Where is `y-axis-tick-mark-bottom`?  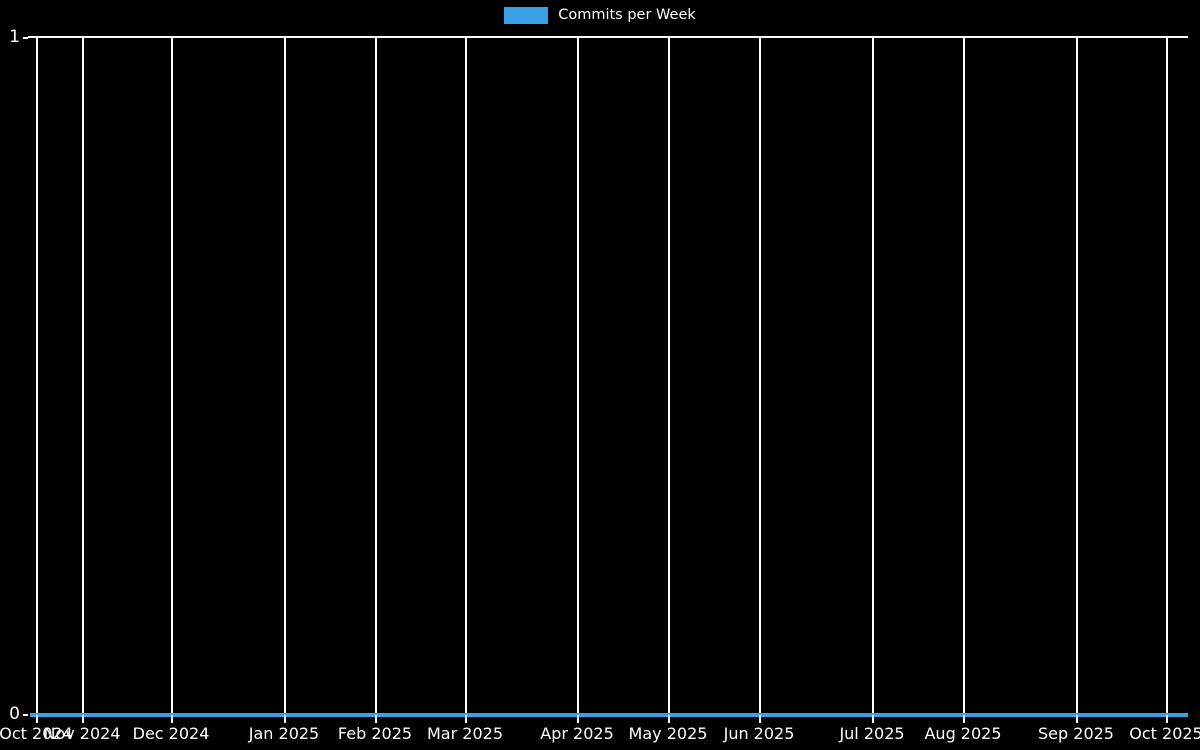
y-axis-tick-mark-bottom is located at coordinates (25, 715).